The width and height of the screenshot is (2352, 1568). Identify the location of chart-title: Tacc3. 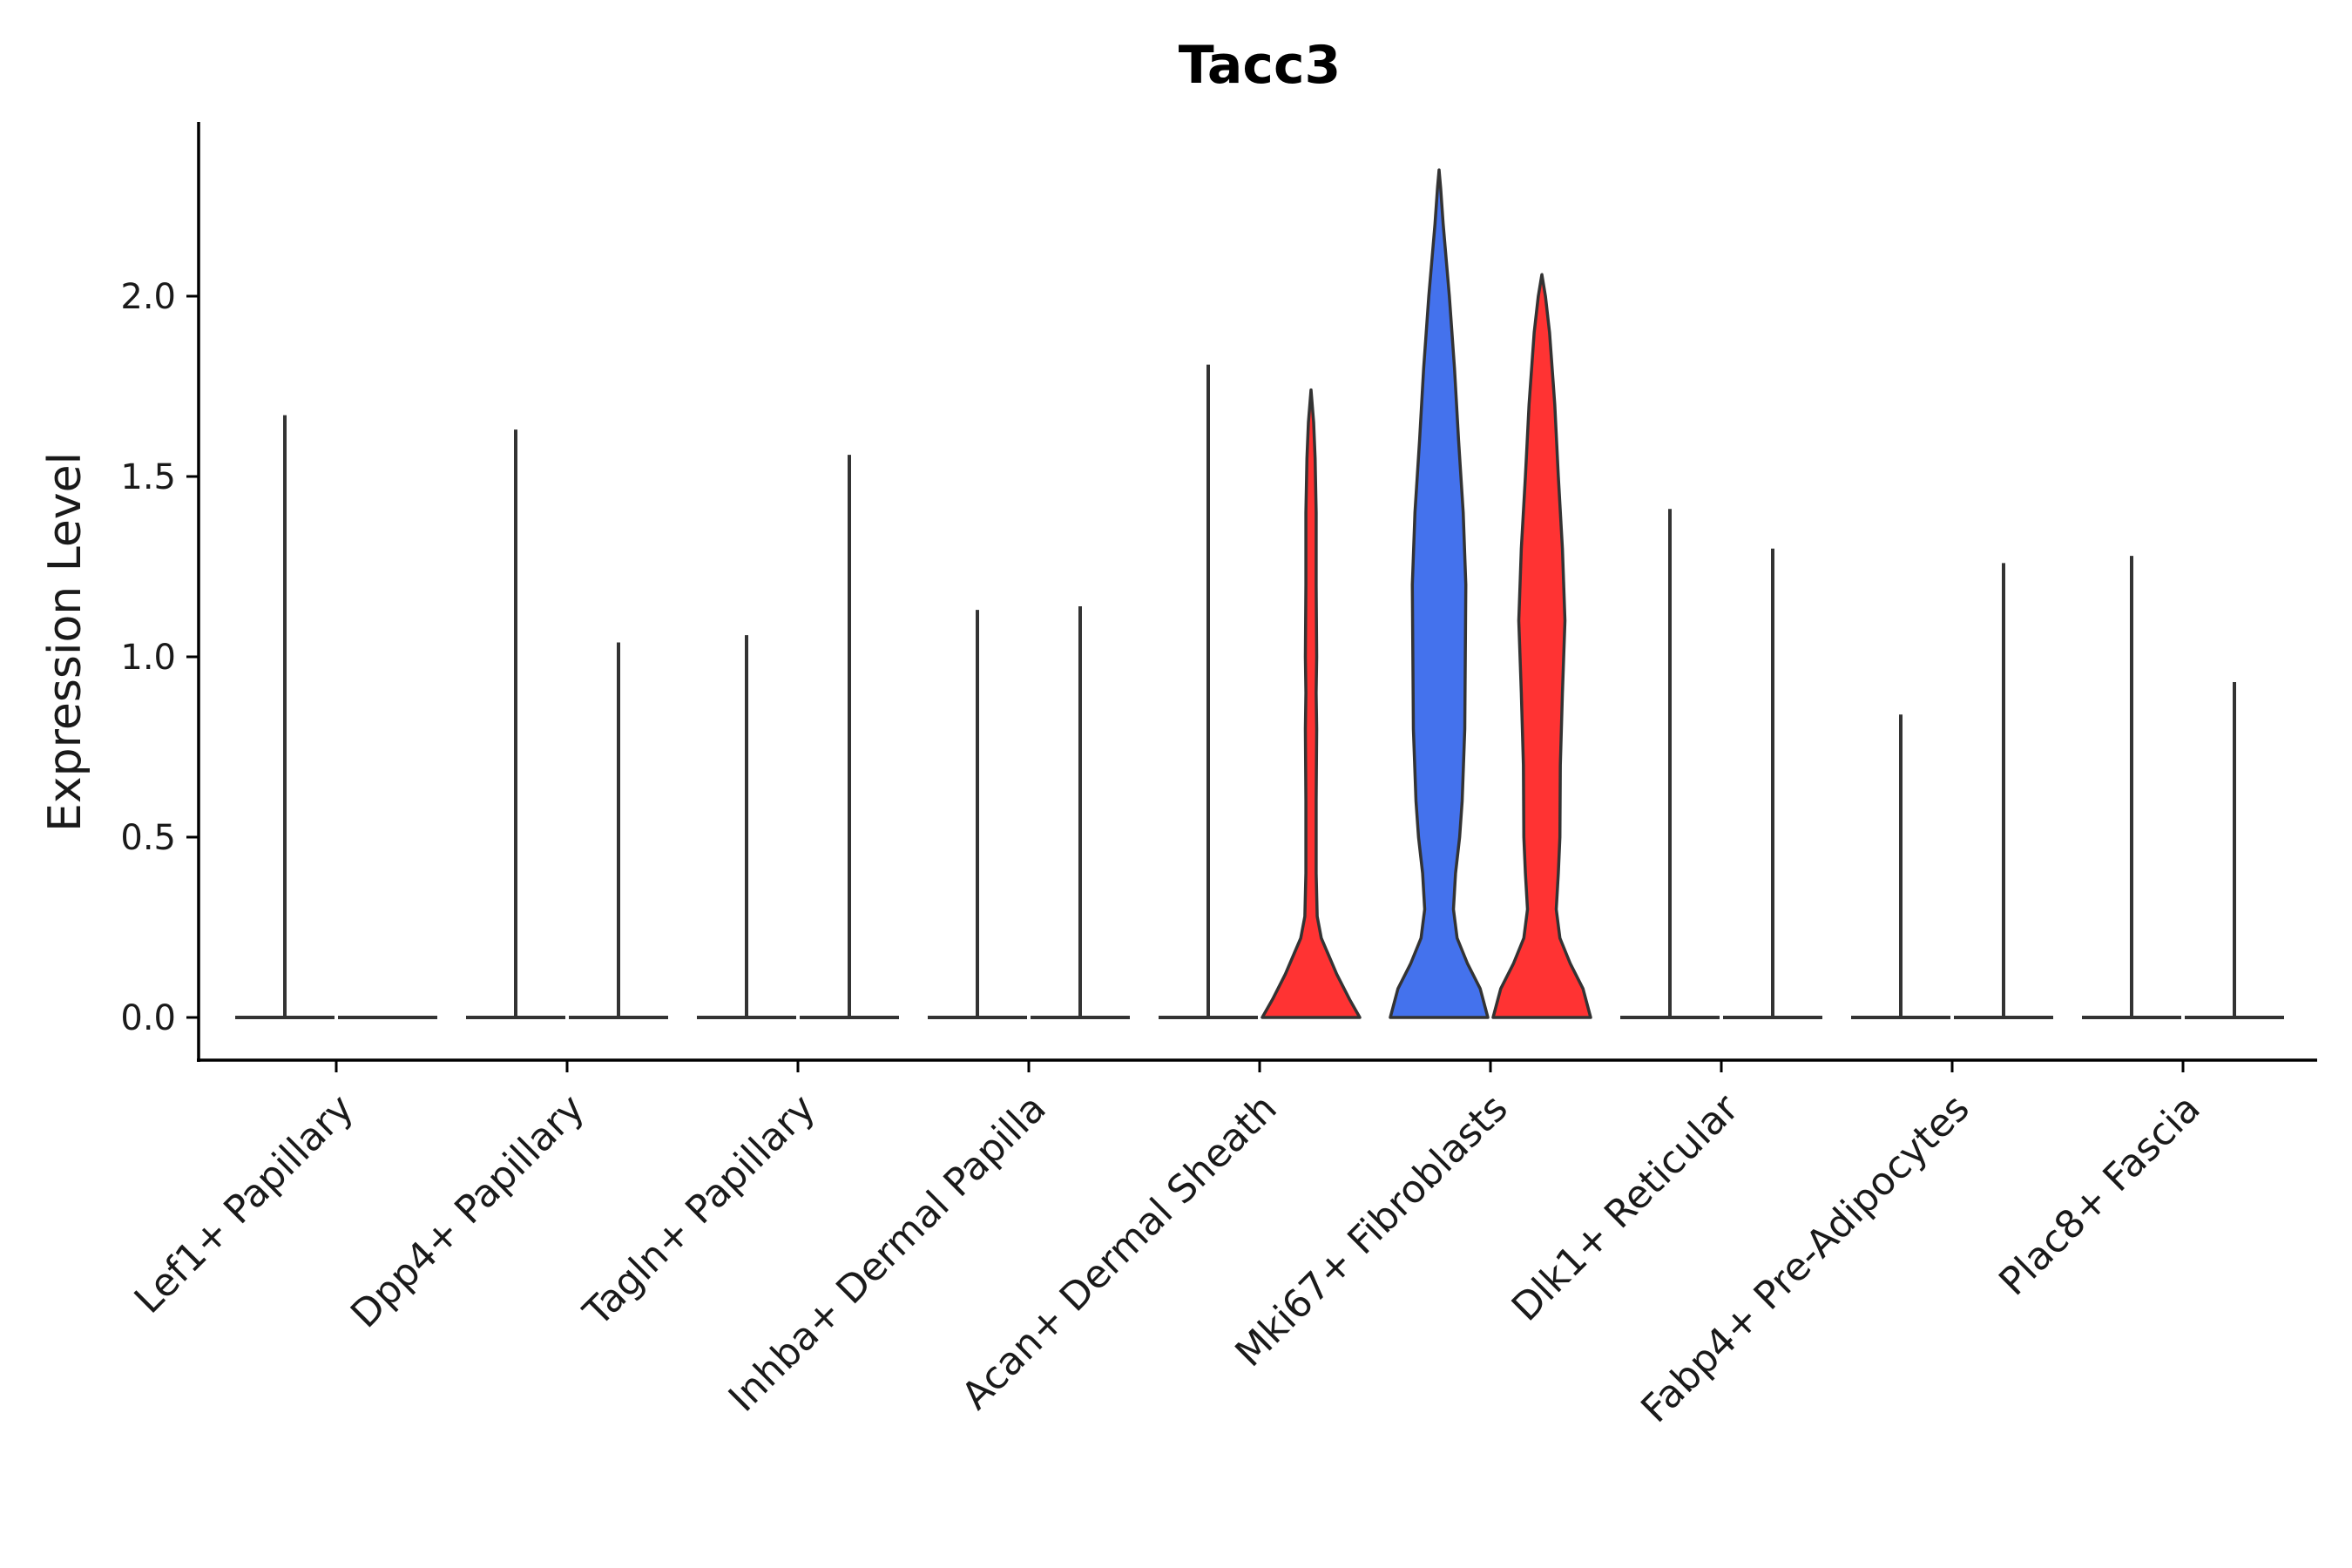
(1260, 66).